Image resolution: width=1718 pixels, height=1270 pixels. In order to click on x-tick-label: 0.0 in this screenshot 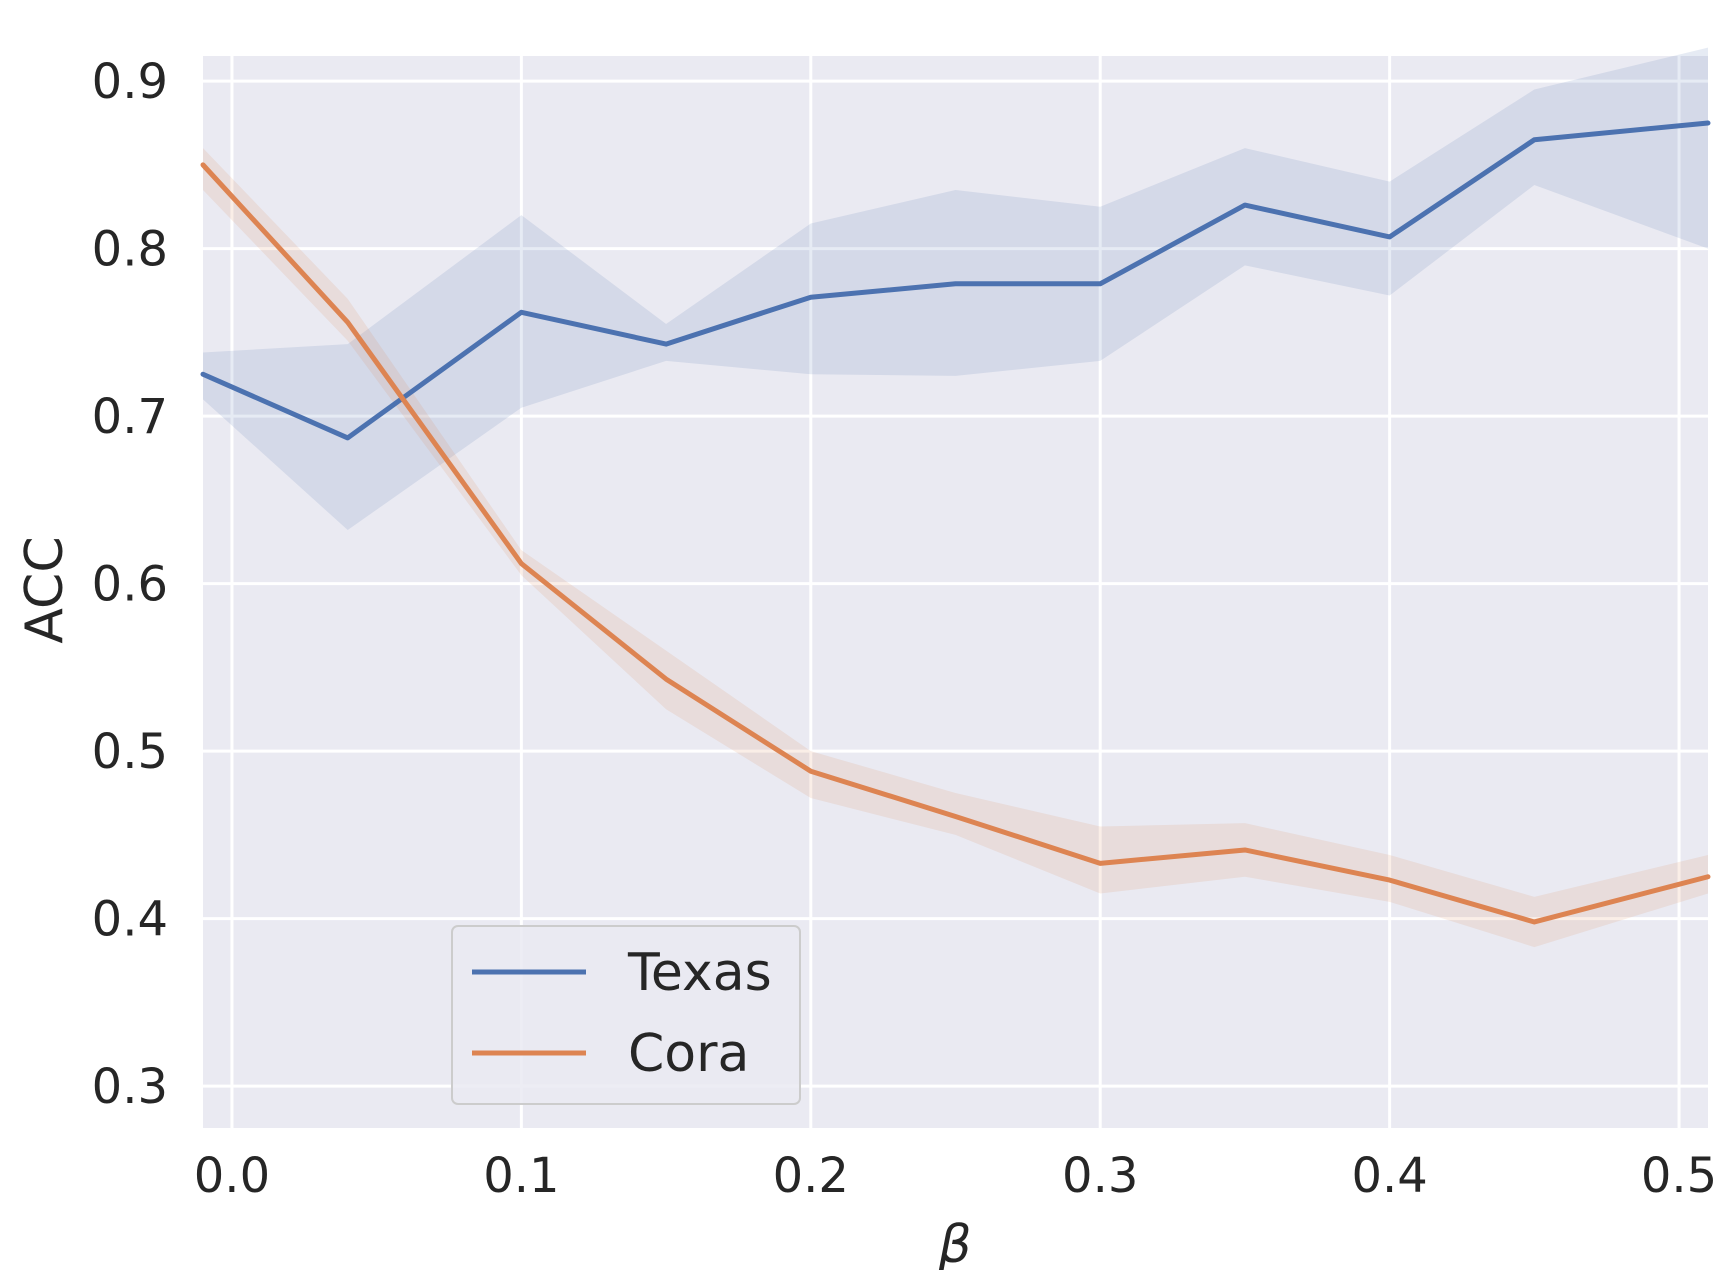, I will do `click(232, 1176)`.